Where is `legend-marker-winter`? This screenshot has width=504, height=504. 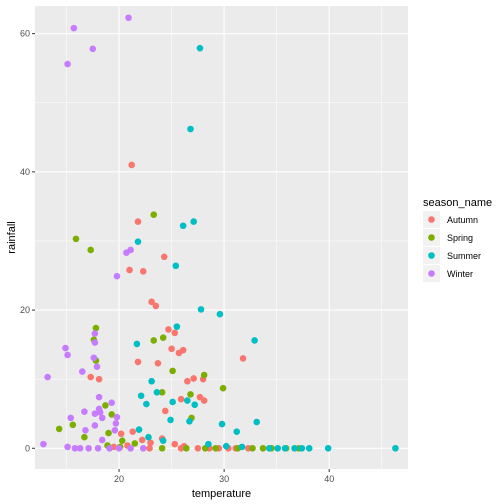
legend-marker-winter is located at coordinates (431, 273).